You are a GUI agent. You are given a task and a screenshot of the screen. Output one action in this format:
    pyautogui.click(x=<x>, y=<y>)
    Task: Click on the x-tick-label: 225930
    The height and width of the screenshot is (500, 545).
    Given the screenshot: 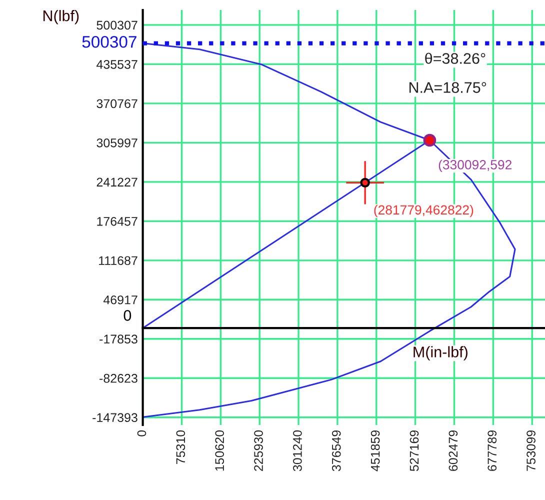 What is the action you would take?
    pyautogui.click(x=258, y=450)
    